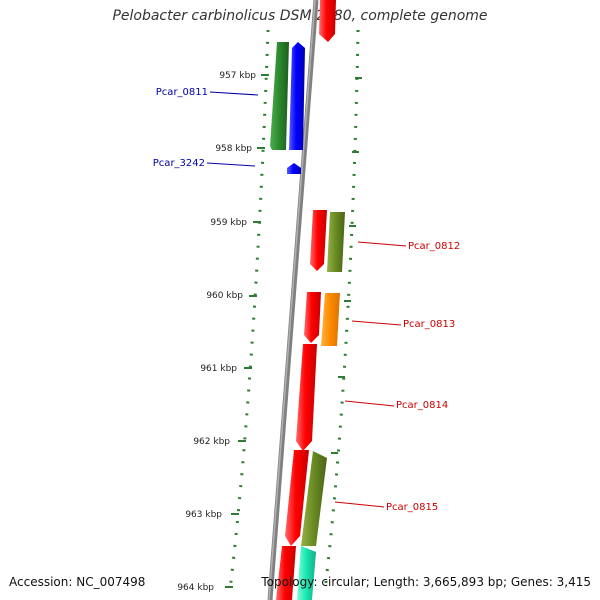 This screenshot has width=600, height=600. I want to click on left-dotted-boundary, so click(249, 310).